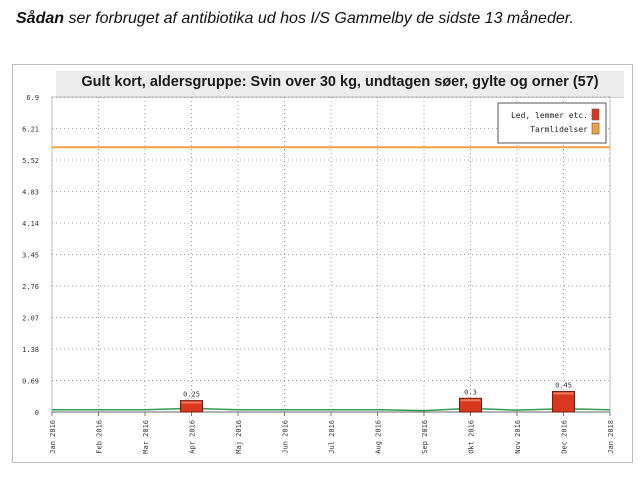 This screenshot has height=481, width=640. Describe the element at coordinates (30, 130) in the screenshot. I see `y-tick-label: 6.21` at that location.